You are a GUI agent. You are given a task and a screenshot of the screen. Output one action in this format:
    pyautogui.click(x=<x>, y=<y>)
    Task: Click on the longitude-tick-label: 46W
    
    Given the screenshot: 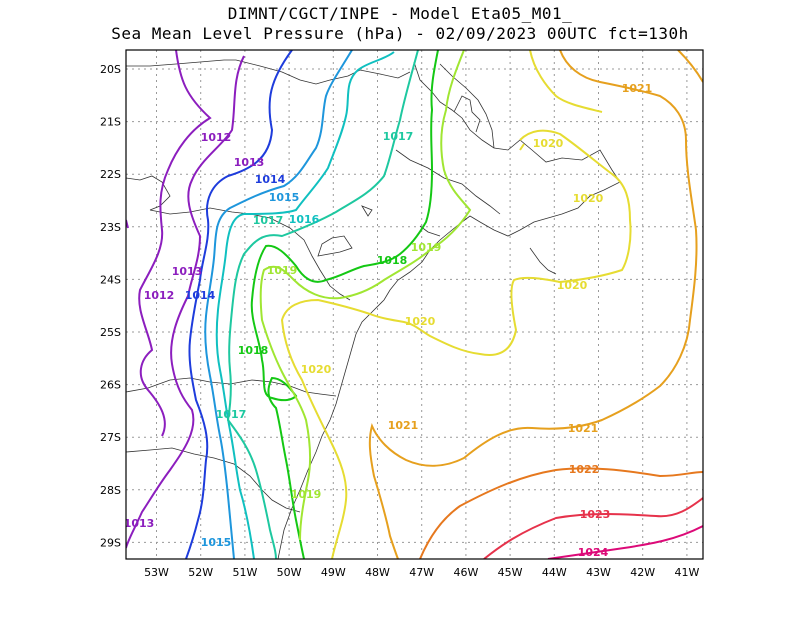 What is the action you would take?
    pyautogui.click(x=465, y=572)
    